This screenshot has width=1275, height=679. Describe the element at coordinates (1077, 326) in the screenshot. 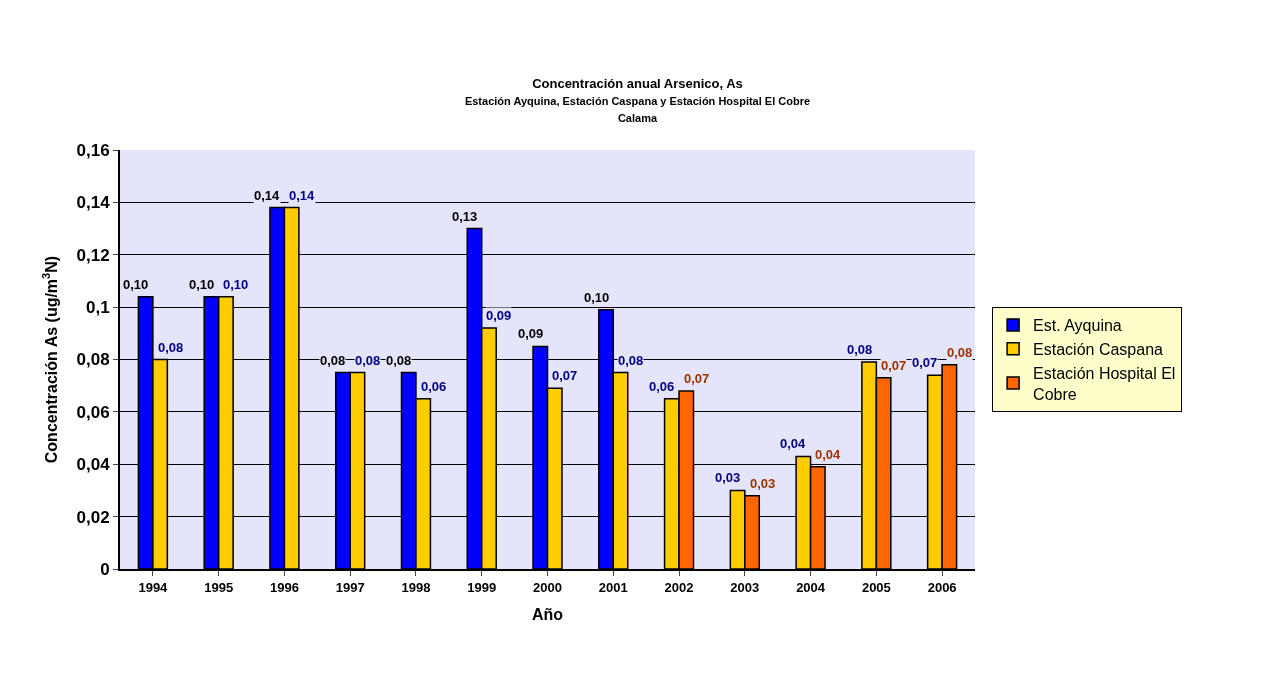

I see `legend-label: Est. Ayquina` at that location.